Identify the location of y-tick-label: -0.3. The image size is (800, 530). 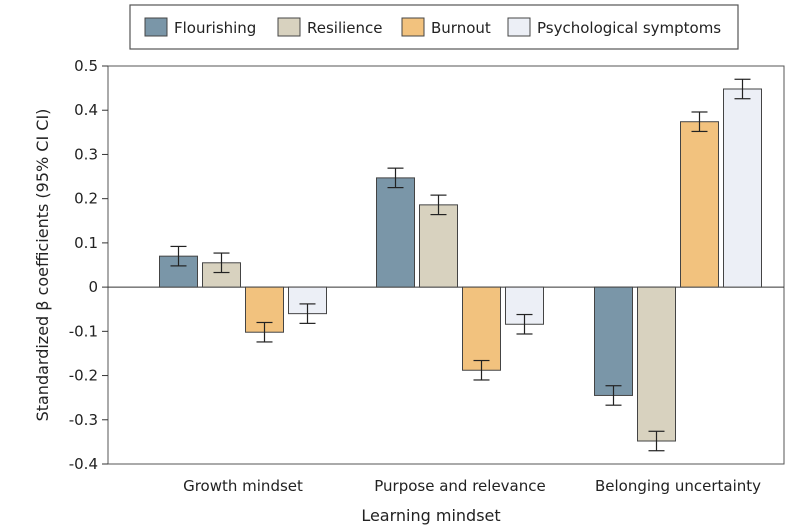
(83, 420).